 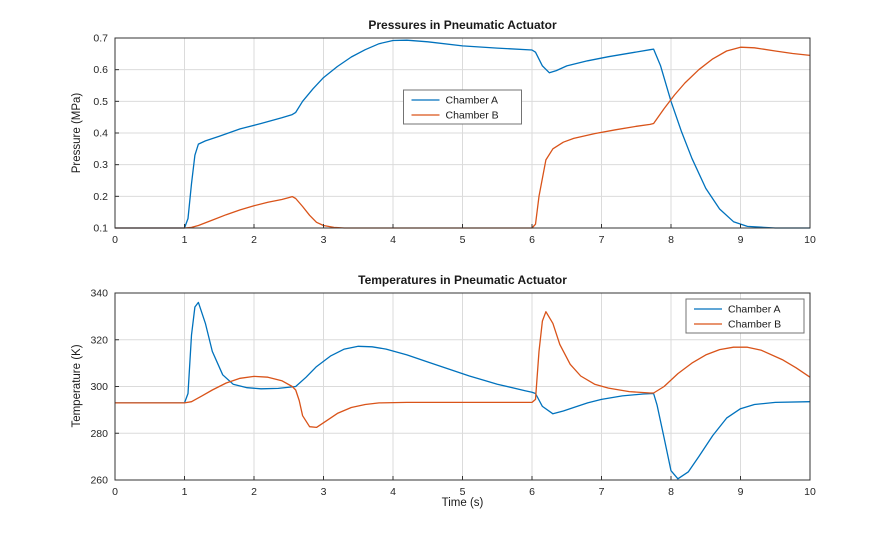 What do you see at coordinates (100, 197) in the screenshot?
I see `y-tick-label: 0.2` at bounding box center [100, 197].